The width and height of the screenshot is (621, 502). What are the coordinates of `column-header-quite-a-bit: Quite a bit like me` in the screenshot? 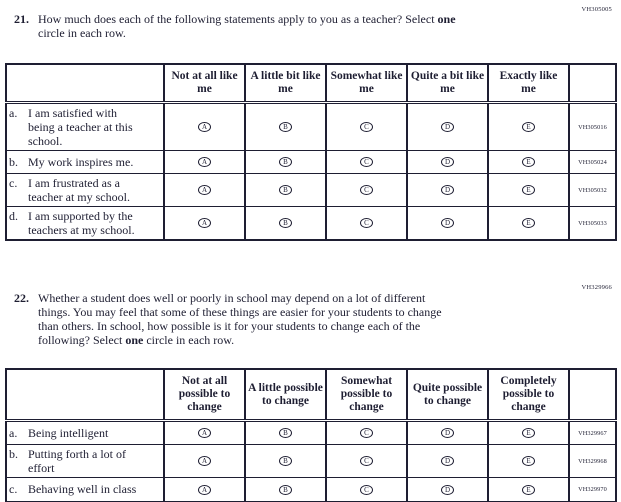 It's located at (447, 84).